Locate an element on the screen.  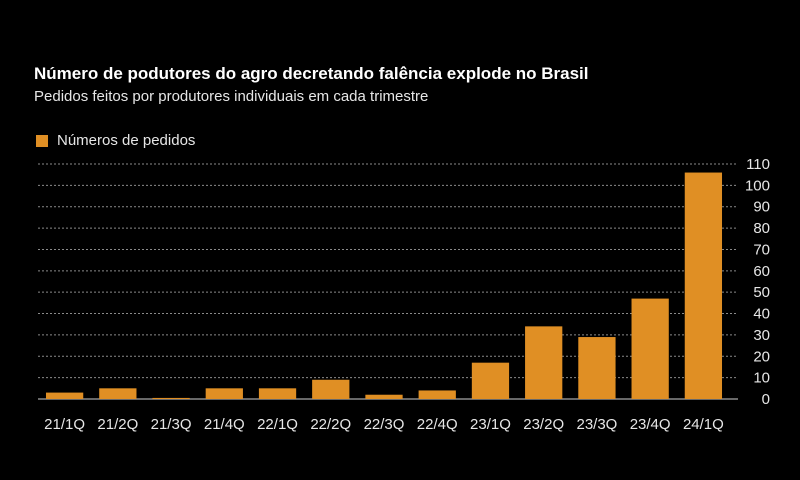
y-axis-ticks: 0 10 20 30 40 50 60 70 80 90 100 110 is located at coordinates (757, 282).